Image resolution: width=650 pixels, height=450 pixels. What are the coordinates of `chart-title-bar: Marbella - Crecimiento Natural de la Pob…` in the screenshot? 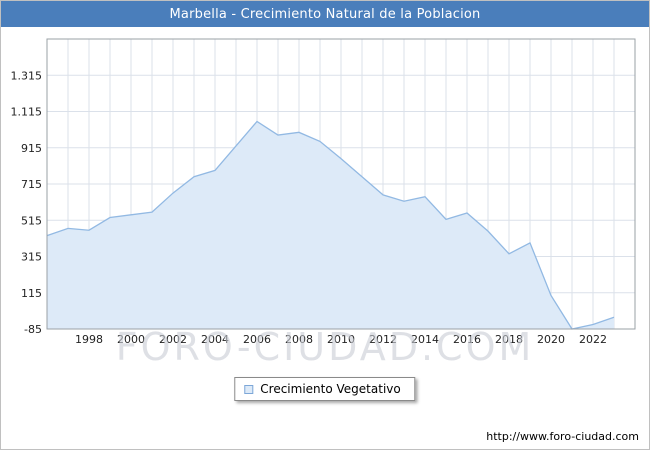 It's located at (325, 14).